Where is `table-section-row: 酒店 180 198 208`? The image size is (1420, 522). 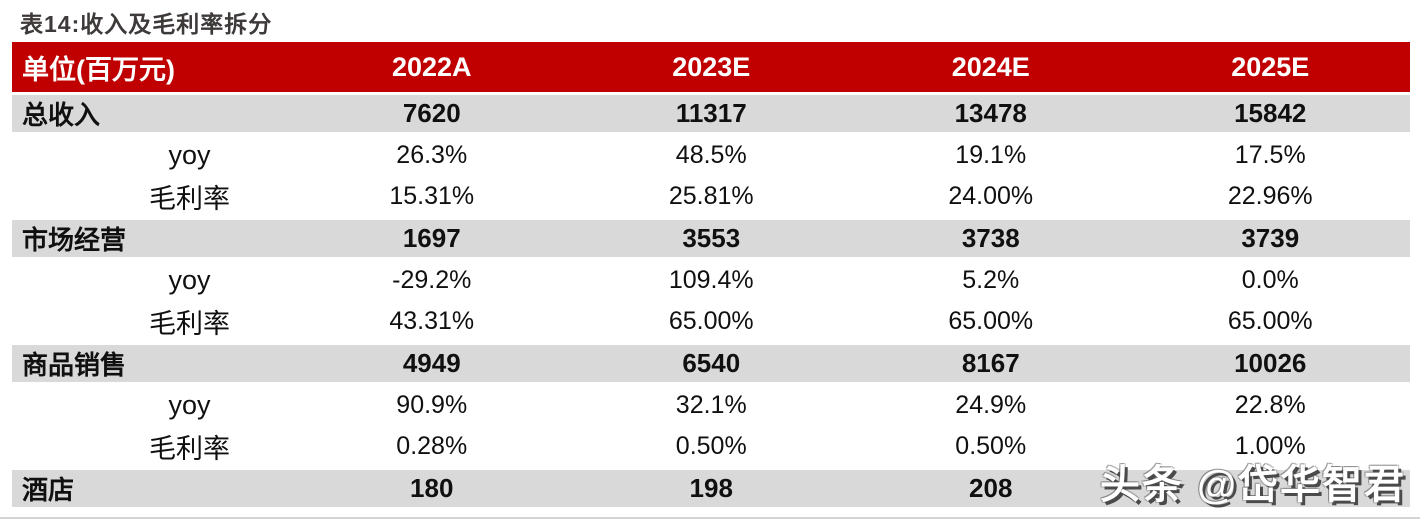
table-section-row: 酒店 180 198 208 is located at coordinates (711, 488).